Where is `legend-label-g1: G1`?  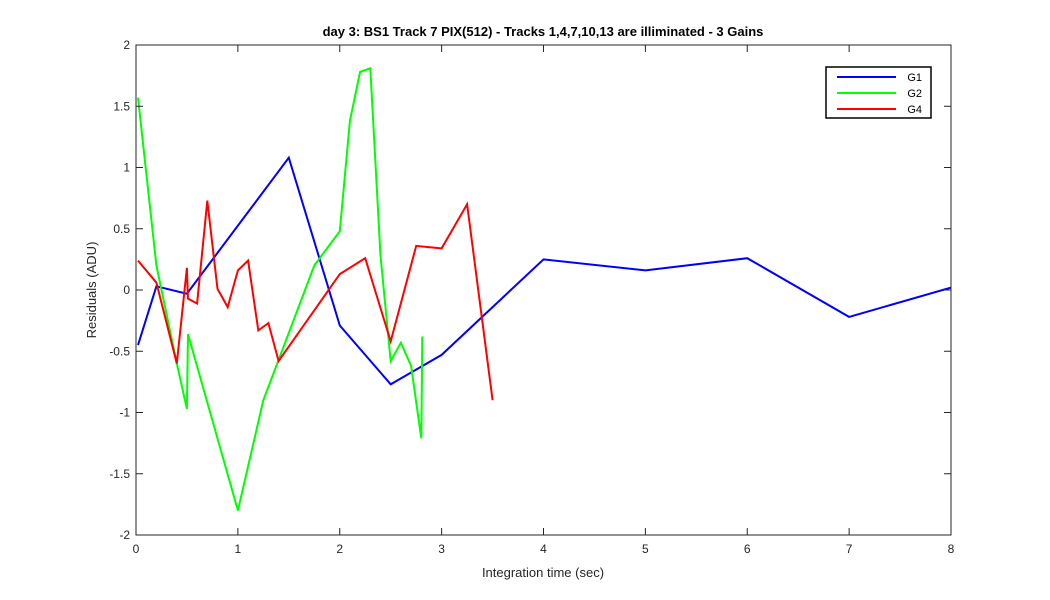
legend-label-g1: G1 is located at coordinates (914, 78).